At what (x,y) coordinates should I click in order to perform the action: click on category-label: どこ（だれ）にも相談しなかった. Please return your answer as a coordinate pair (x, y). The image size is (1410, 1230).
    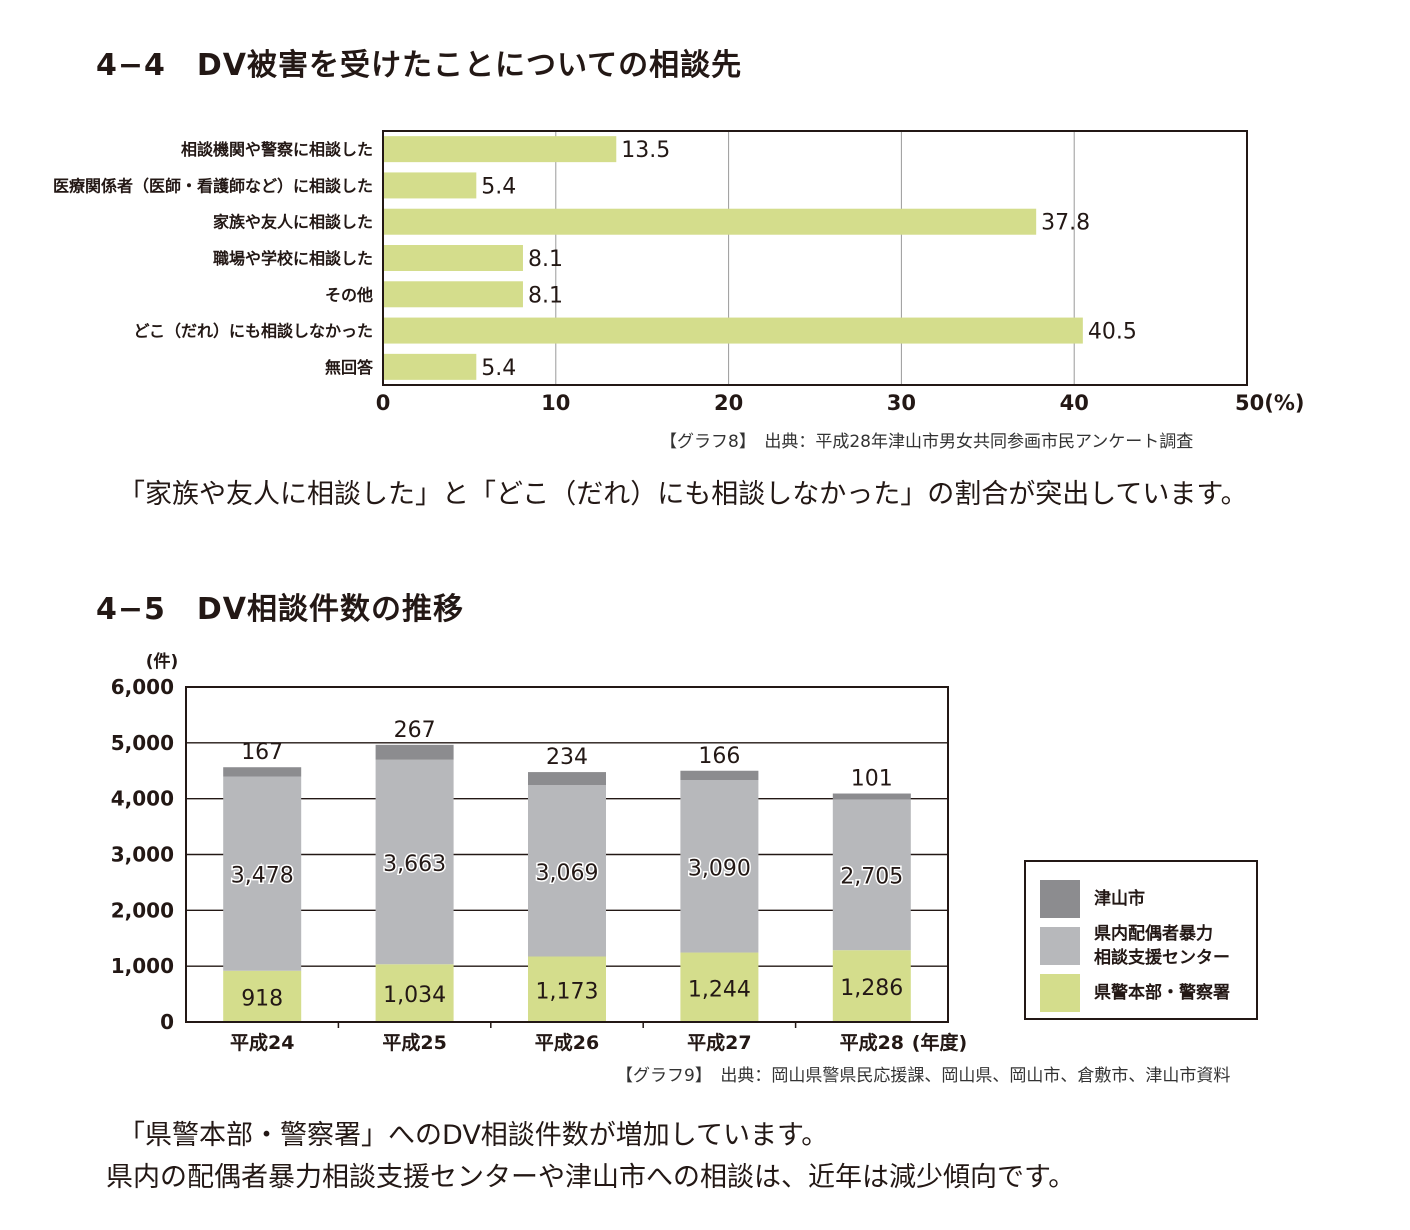
    Looking at the image, I should click on (253, 331).